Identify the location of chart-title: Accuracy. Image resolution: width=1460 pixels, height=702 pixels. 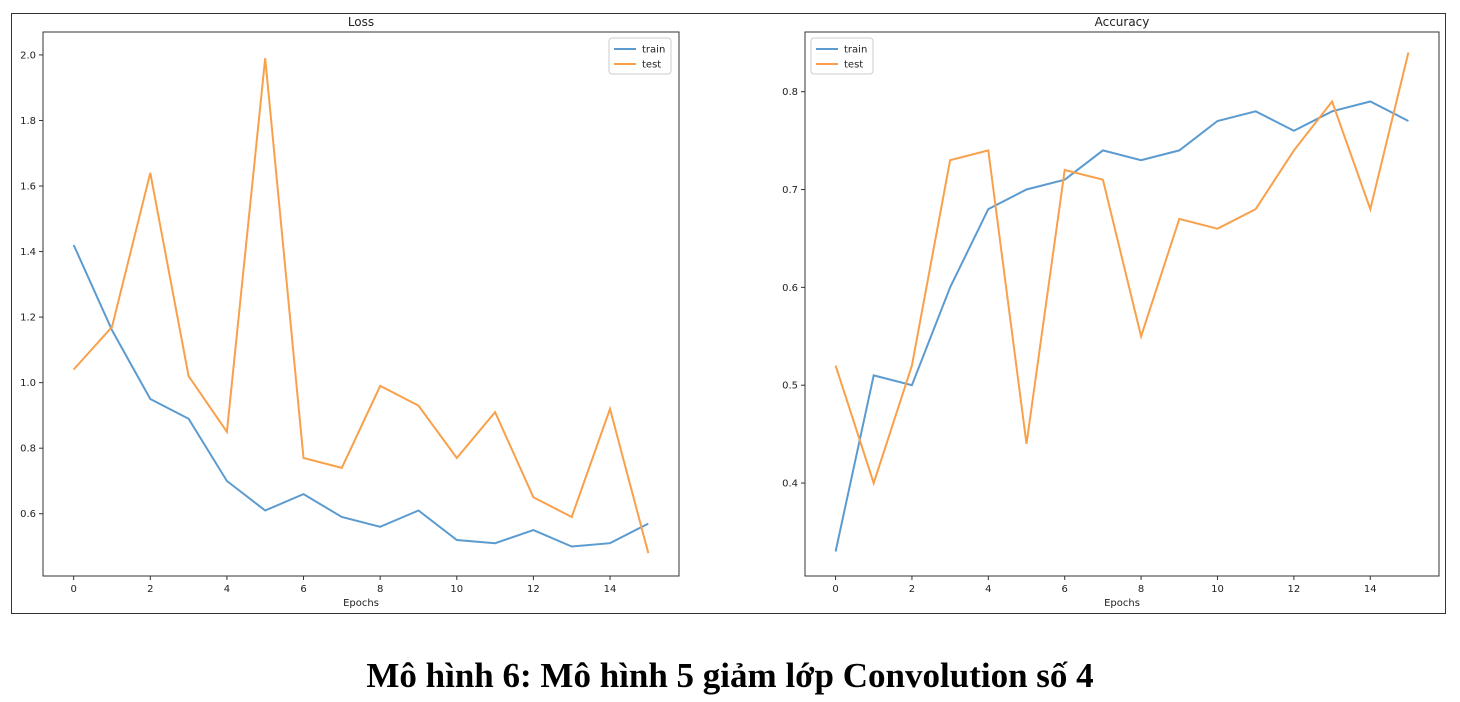
(1122, 22).